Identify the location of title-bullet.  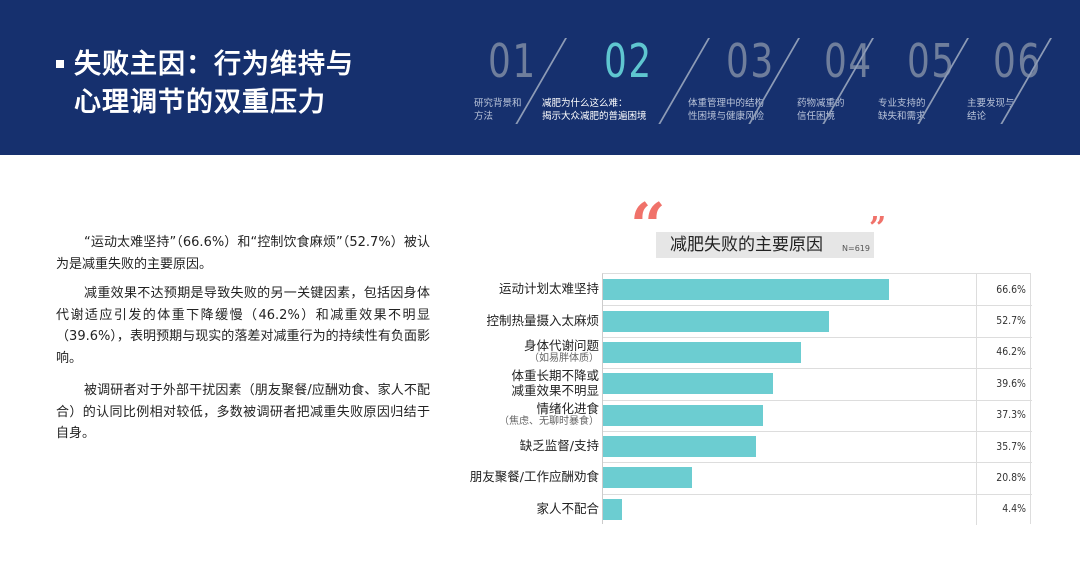
(60, 64).